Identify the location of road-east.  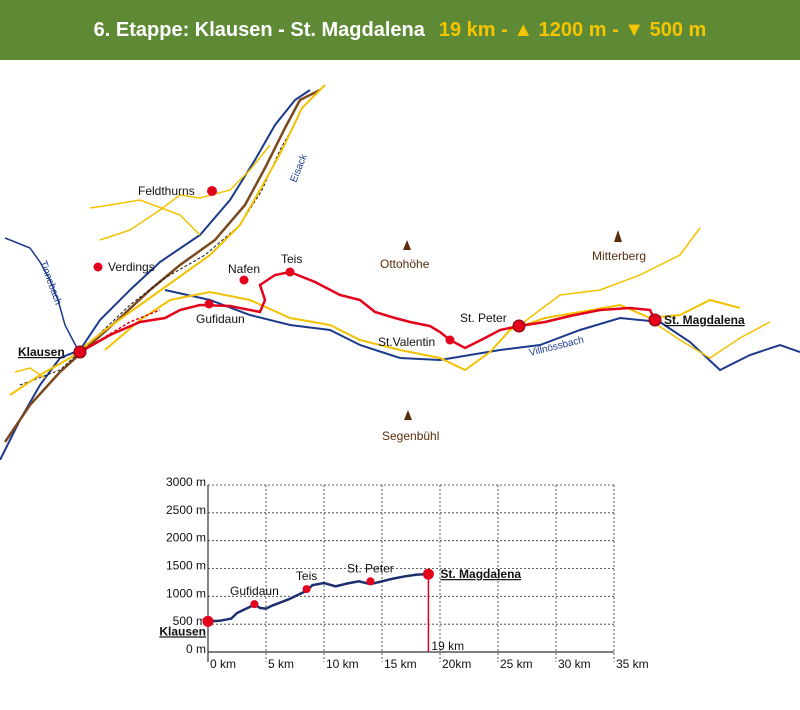
(710, 339).